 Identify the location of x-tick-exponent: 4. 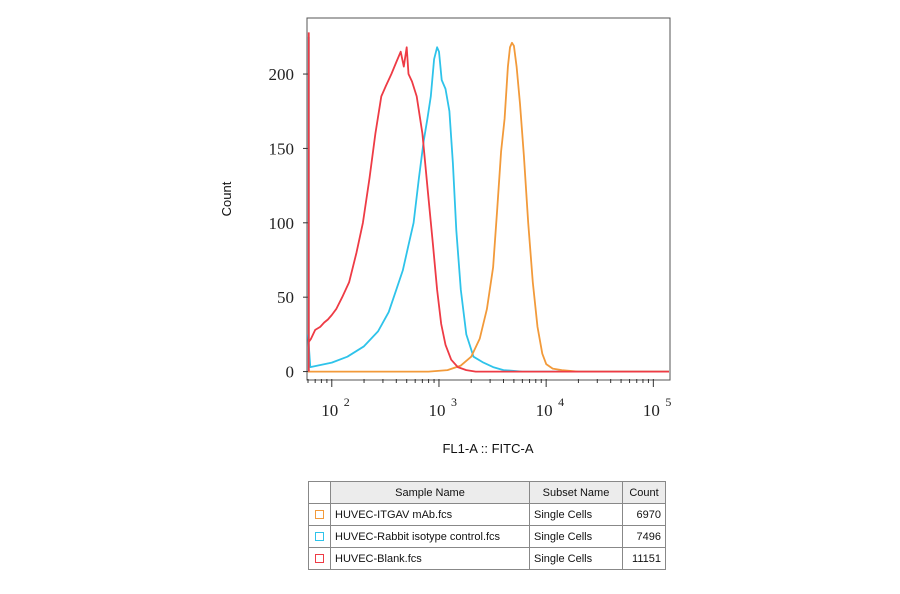
(561, 402).